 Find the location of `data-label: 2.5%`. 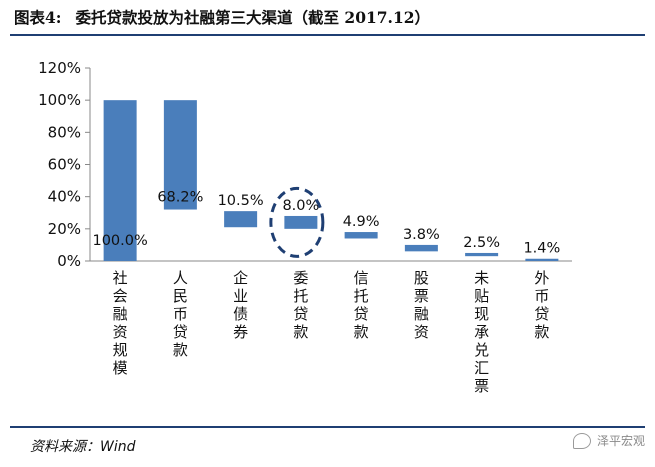

data-label: 2.5% is located at coordinates (481, 243).